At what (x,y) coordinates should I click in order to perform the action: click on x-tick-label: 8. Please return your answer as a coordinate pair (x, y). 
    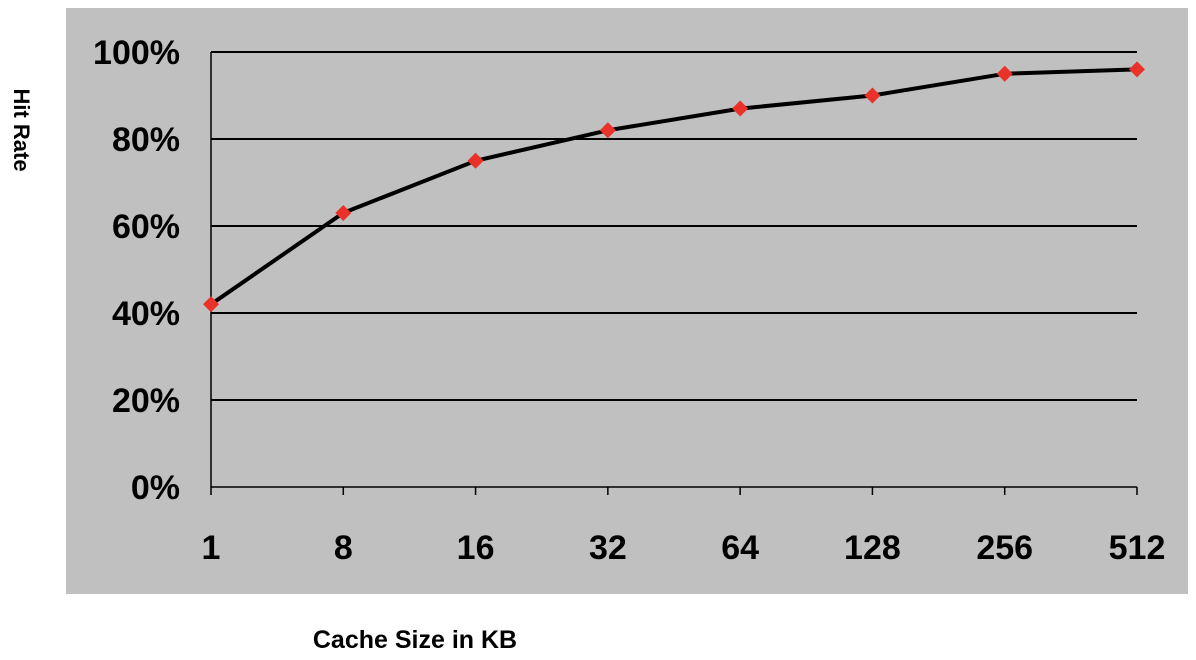
    Looking at the image, I should click on (343, 548).